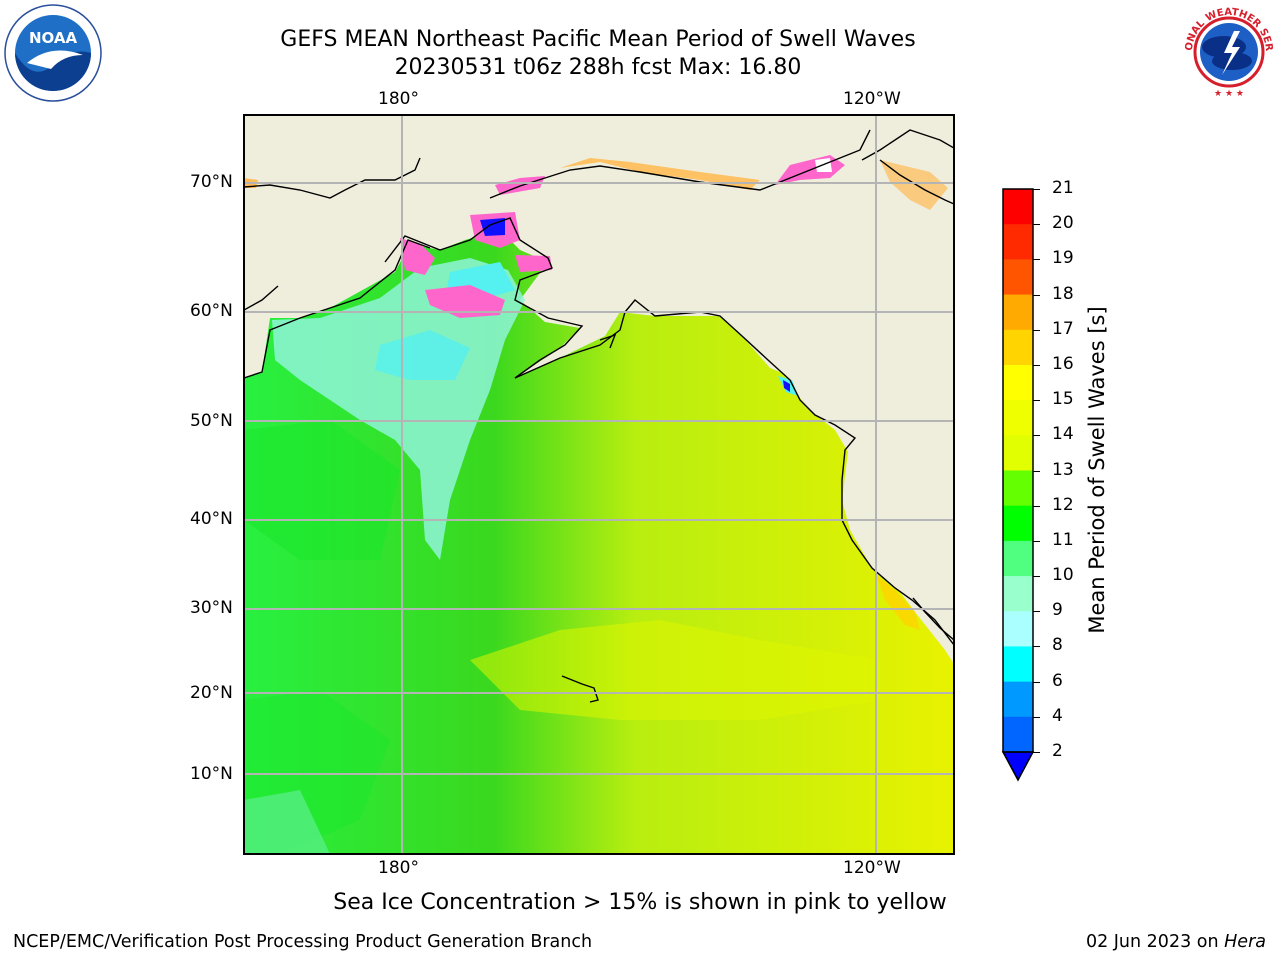 The width and height of the screenshot is (1280, 960). What do you see at coordinates (1063, 399) in the screenshot?
I see `colorbar-tick-label: 15` at bounding box center [1063, 399].